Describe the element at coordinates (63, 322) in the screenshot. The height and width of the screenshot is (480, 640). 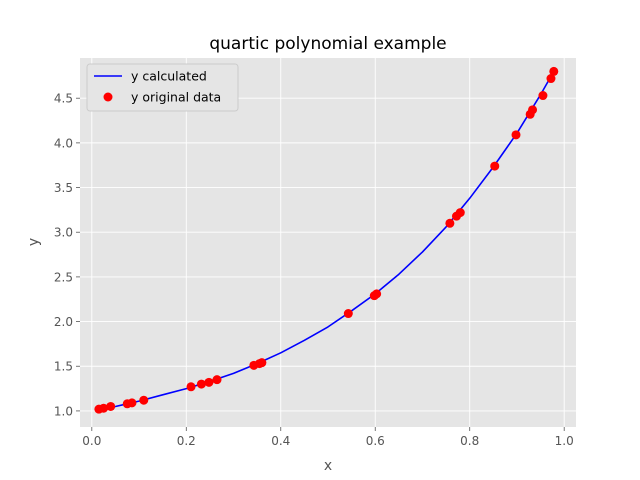
I see `y-tick-label: 2.0` at that location.